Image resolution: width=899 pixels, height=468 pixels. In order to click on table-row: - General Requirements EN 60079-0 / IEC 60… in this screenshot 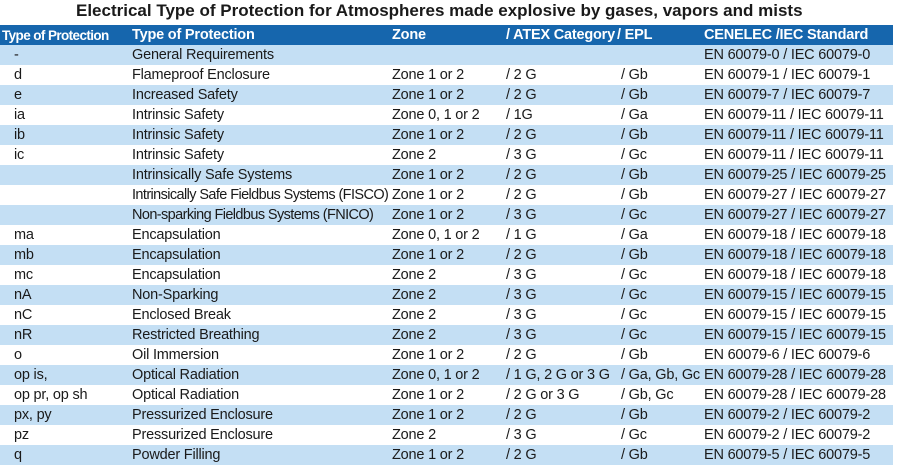, I will do `click(446, 55)`.